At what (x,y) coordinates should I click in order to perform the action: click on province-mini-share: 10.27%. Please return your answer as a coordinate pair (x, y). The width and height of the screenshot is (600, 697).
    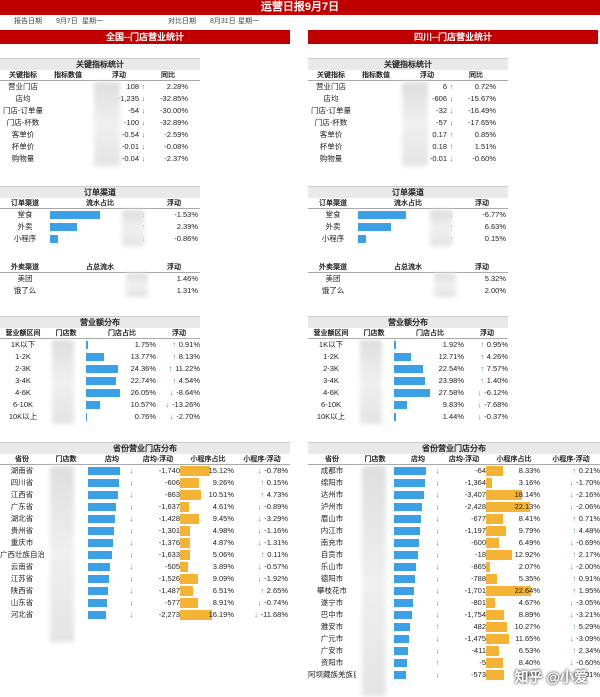
    Looking at the image, I should click on (514, 627).